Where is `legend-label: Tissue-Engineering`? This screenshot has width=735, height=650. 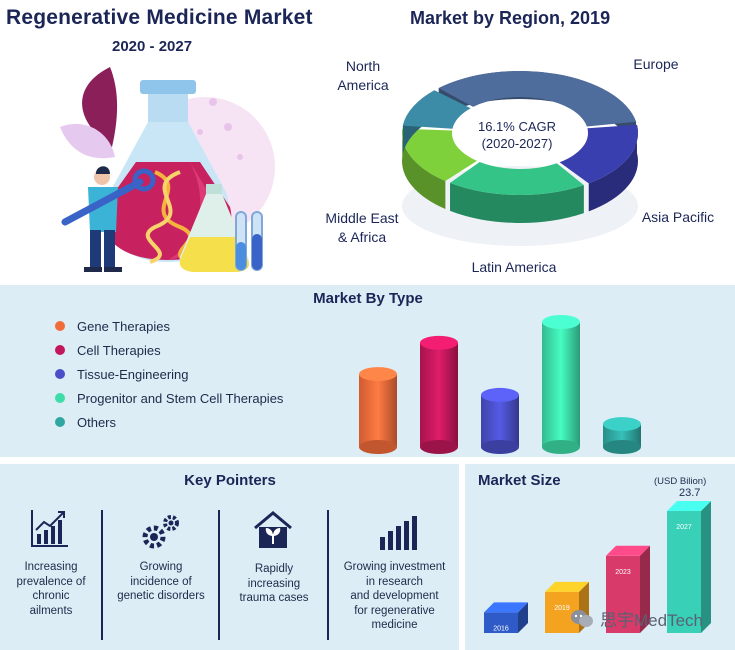
legend-label: Tissue-Engineering is located at coordinates (133, 374).